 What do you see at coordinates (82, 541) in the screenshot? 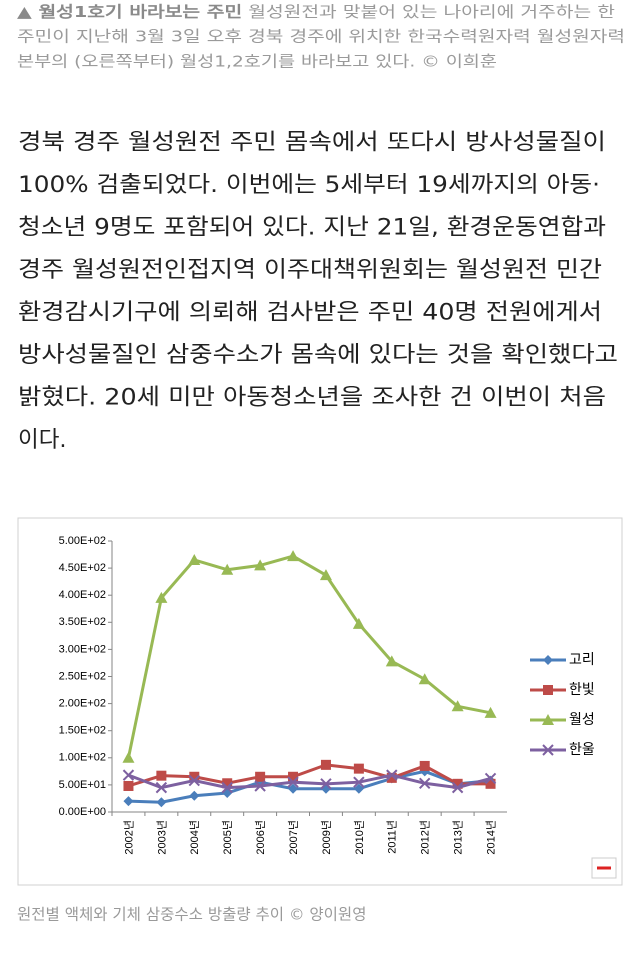
I see `y-tick-label: 5.00E+02` at bounding box center [82, 541].